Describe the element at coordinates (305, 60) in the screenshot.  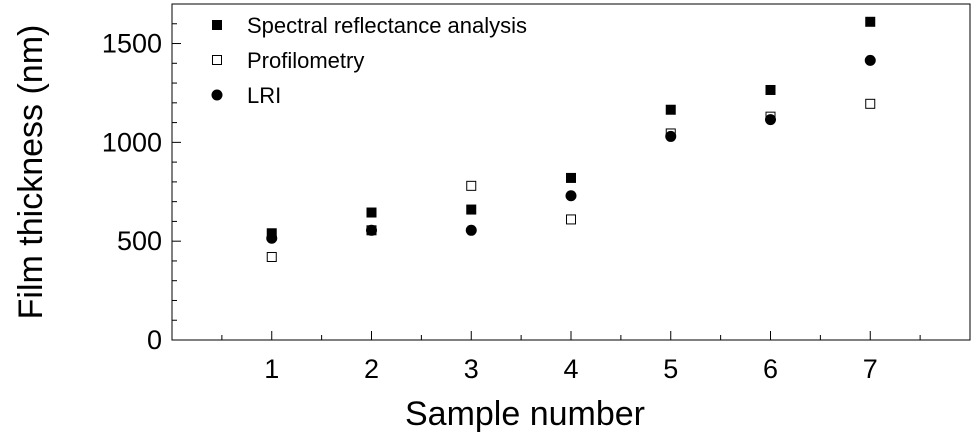
I see `legend-label-2: Profilometry` at that location.